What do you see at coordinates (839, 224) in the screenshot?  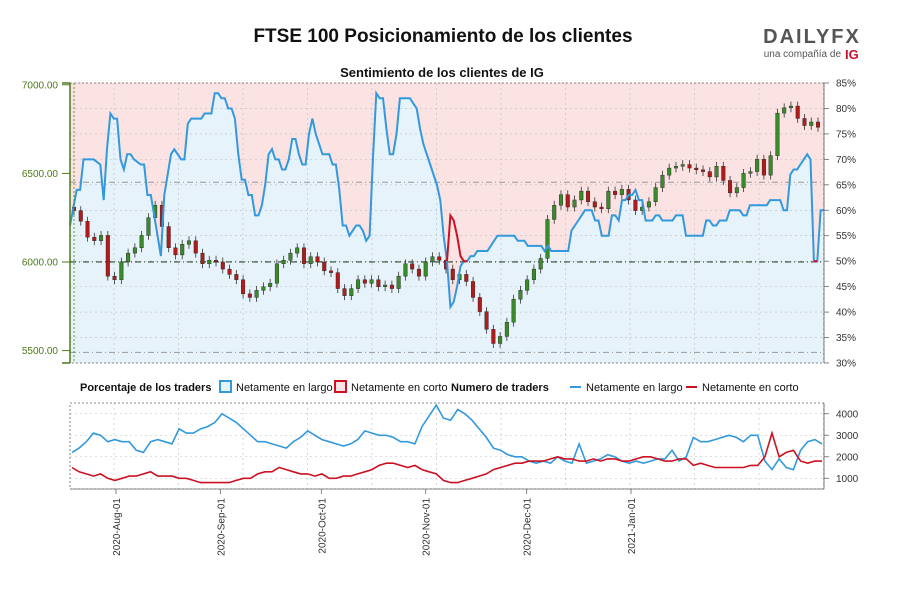 I see `percent-axis-ticks: 30% 35% 40% 45% 50% 55% 60% 65% 70% 75% 80% 85%` at bounding box center [839, 224].